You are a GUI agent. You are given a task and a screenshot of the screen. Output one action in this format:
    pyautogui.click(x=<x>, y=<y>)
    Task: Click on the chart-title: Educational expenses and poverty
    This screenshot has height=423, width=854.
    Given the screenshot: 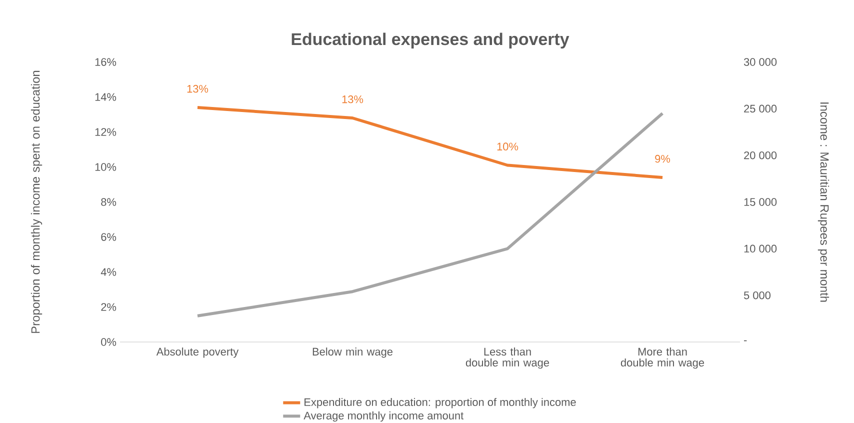 What is the action you would take?
    pyautogui.click(x=431, y=40)
    